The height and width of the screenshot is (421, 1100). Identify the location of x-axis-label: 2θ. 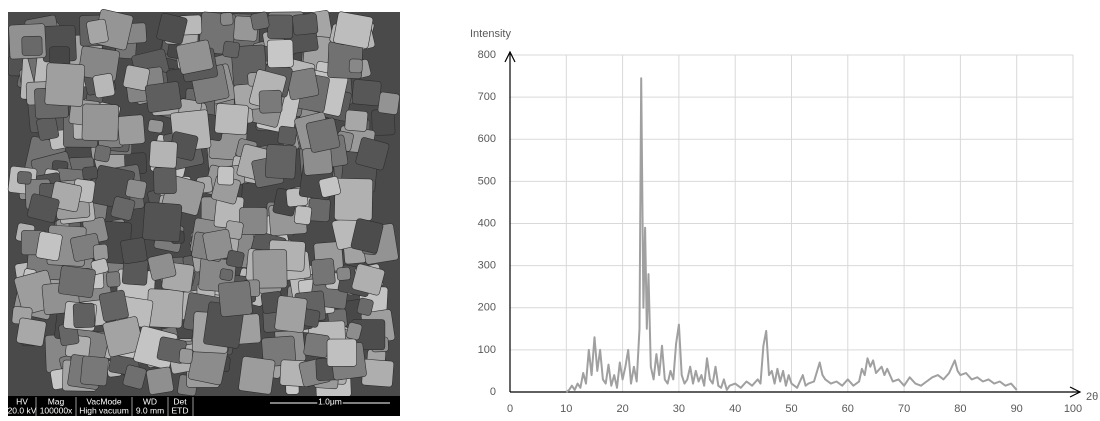
(1092, 397).